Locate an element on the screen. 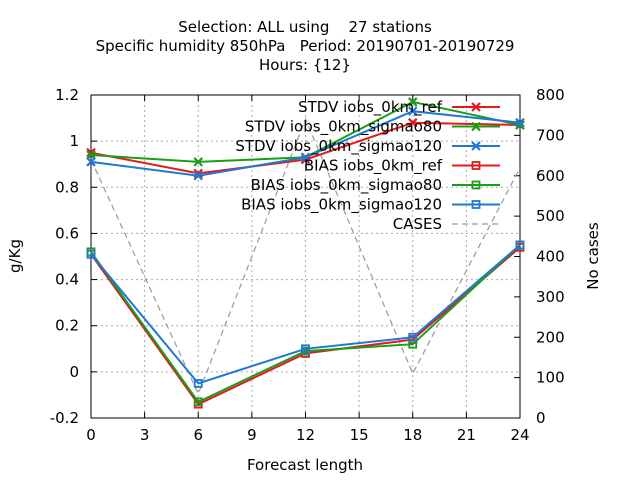 This screenshot has height=480, width=640. legend-item: BIAS iobs_0km_sigmao120 is located at coordinates (370, 205).